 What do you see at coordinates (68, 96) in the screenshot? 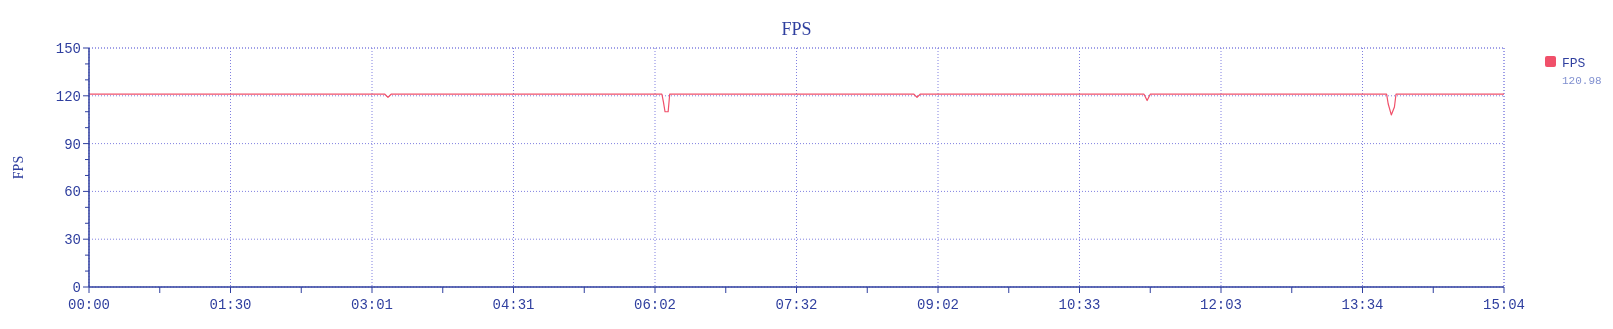
I see `y-tick-label: 120` at bounding box center [68, 96].